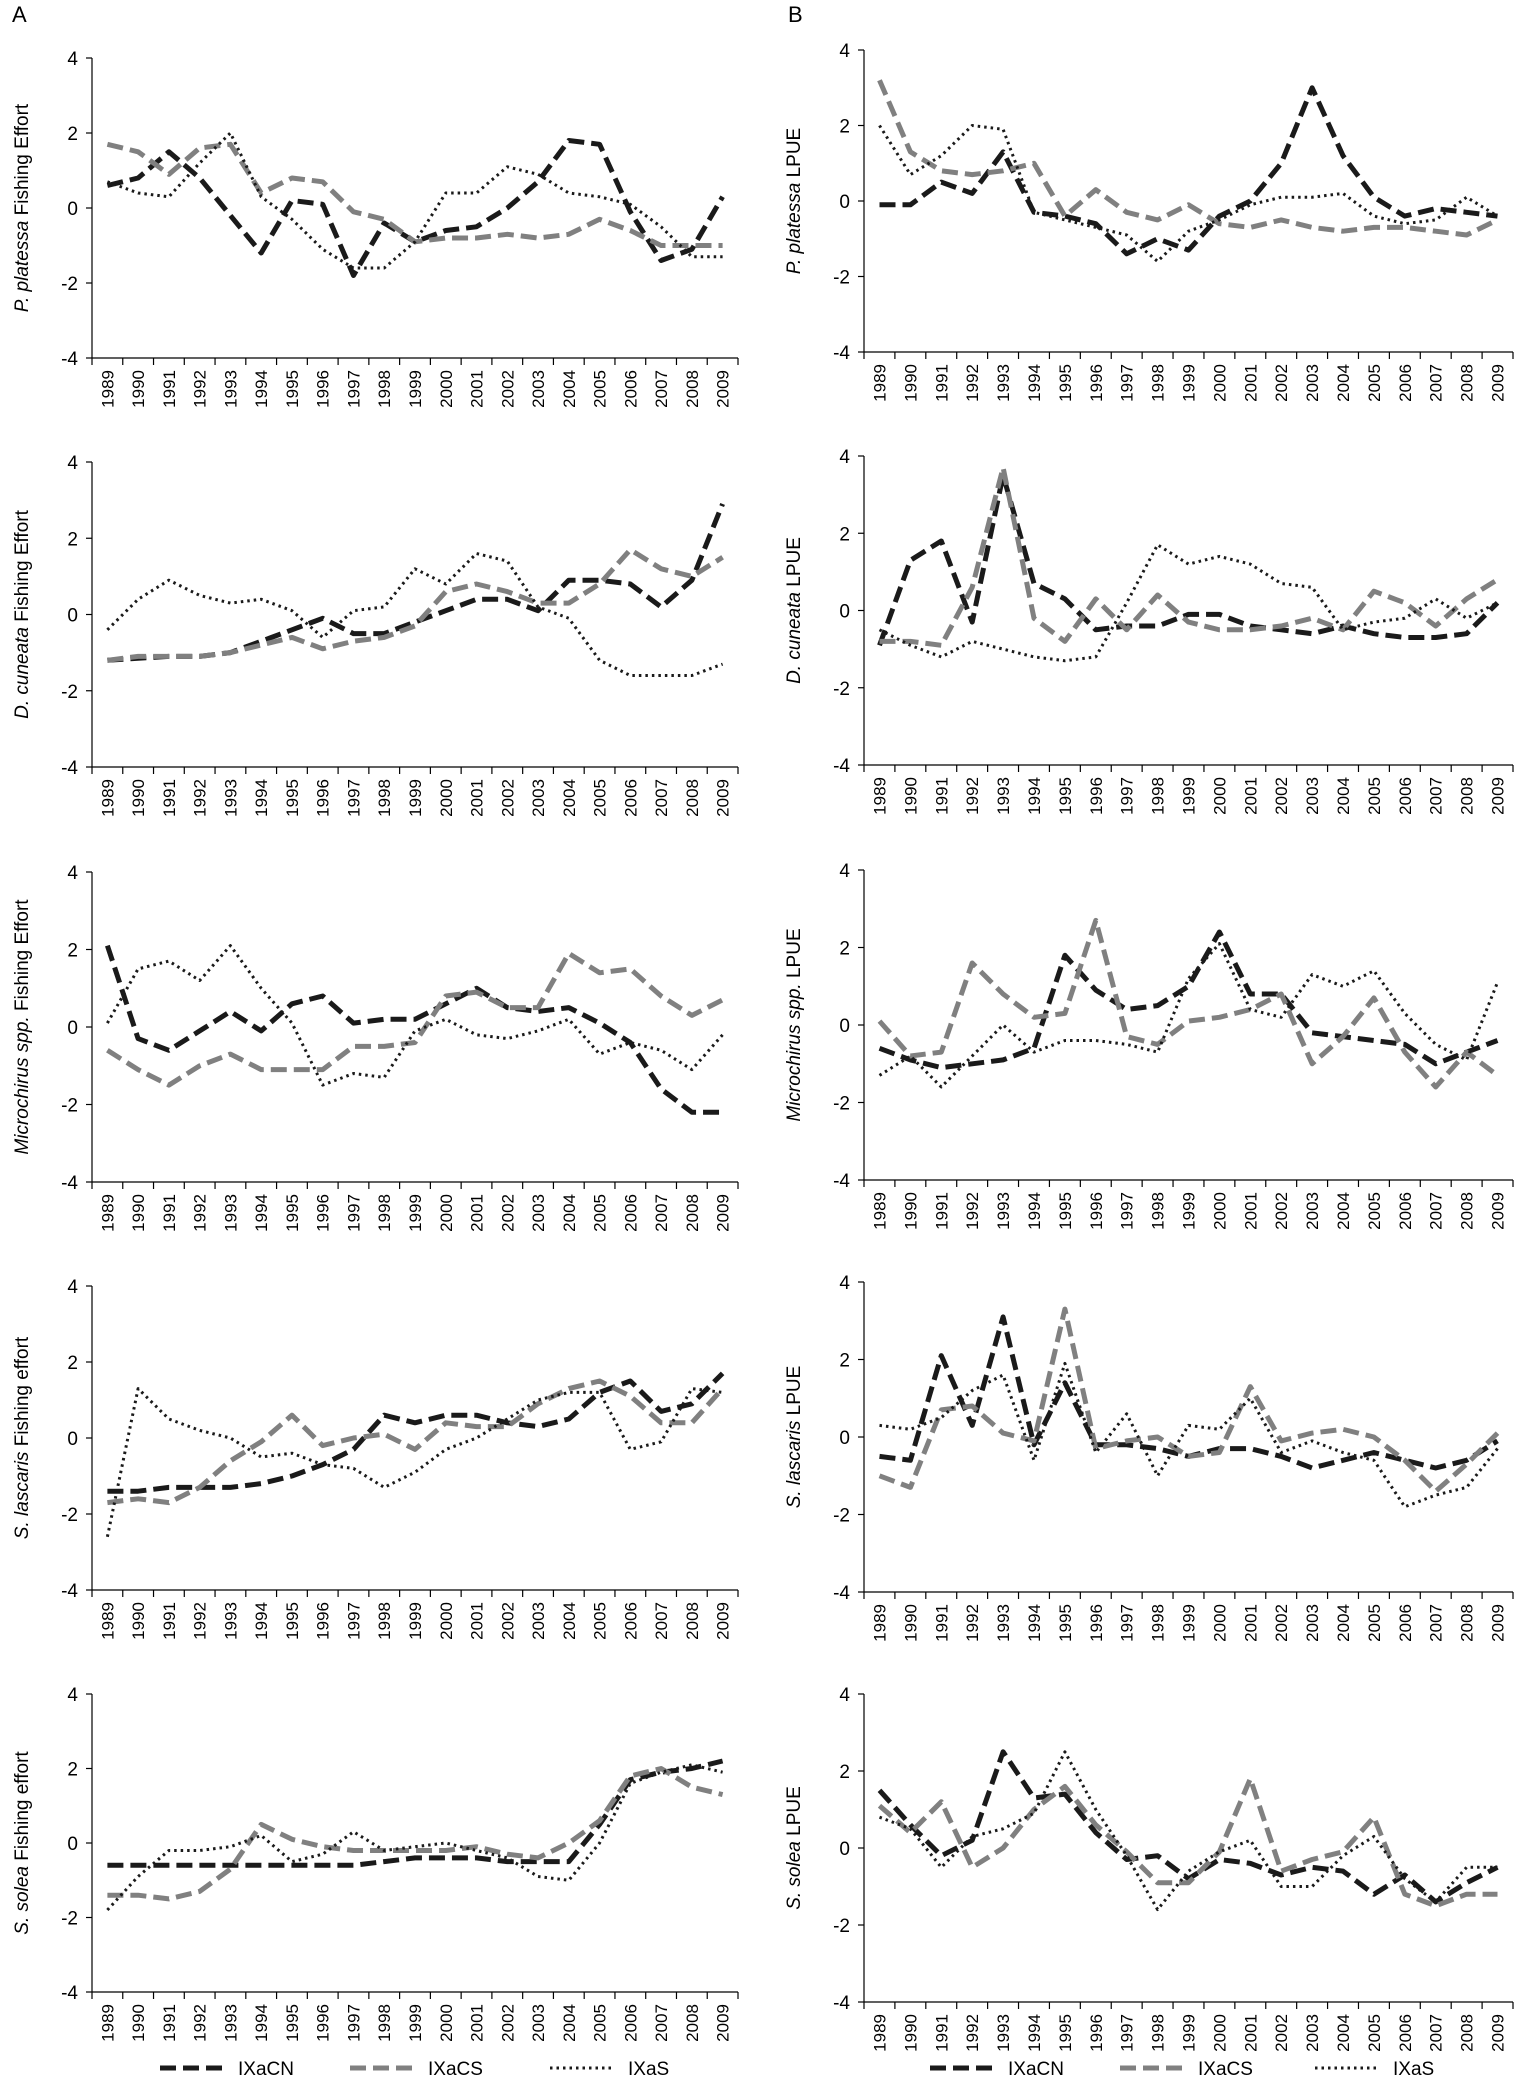 The height and width of the screenshot is (2097, 1535). I want to click on panel-letter-a: A, so click(19, 14).